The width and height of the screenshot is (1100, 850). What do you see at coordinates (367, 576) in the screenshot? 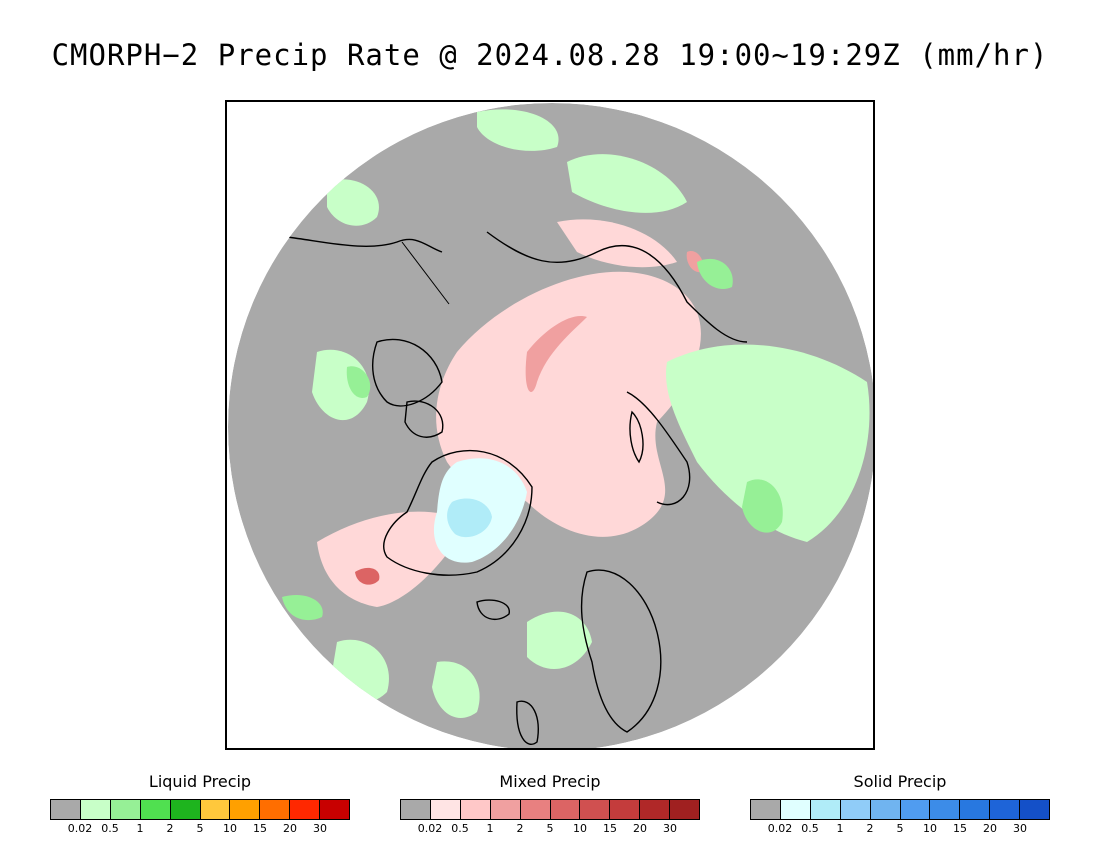
I see `mixed-precip-strong-patch` at bounding box center [367, 576].